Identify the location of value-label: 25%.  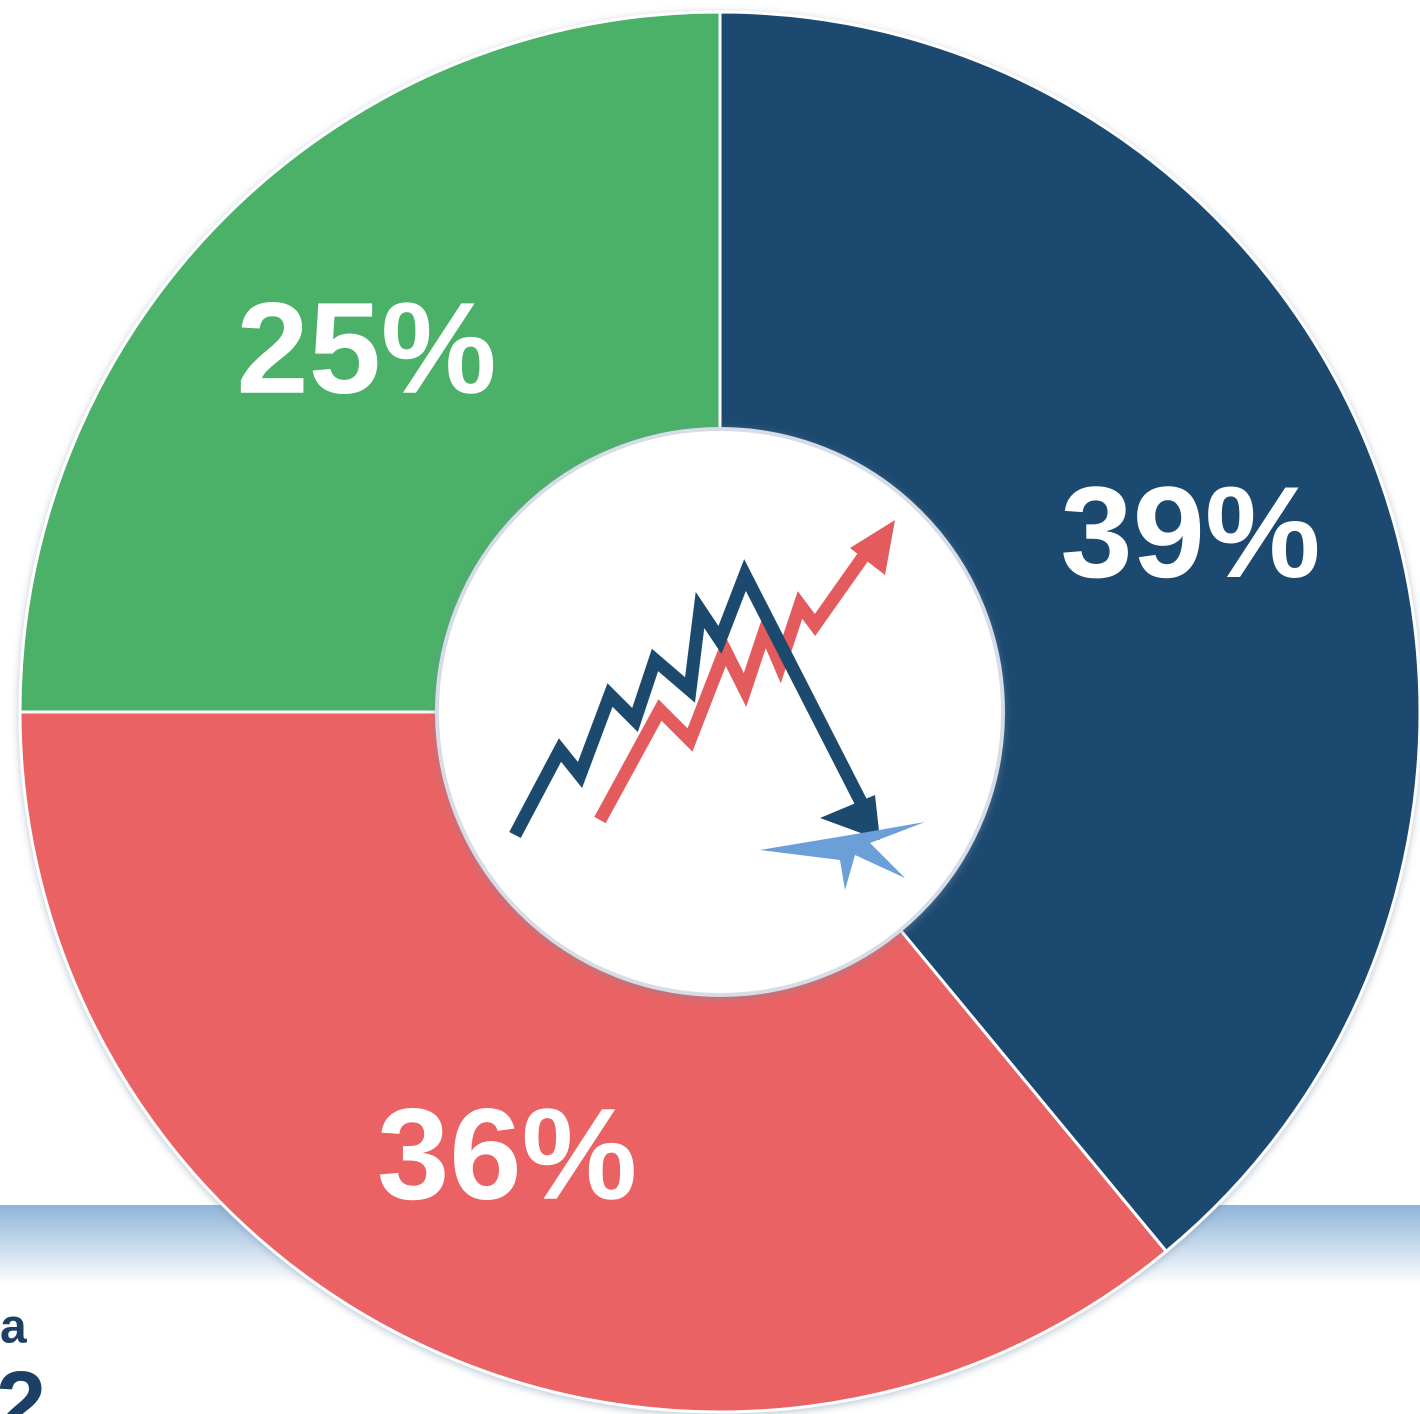
(366, 348).